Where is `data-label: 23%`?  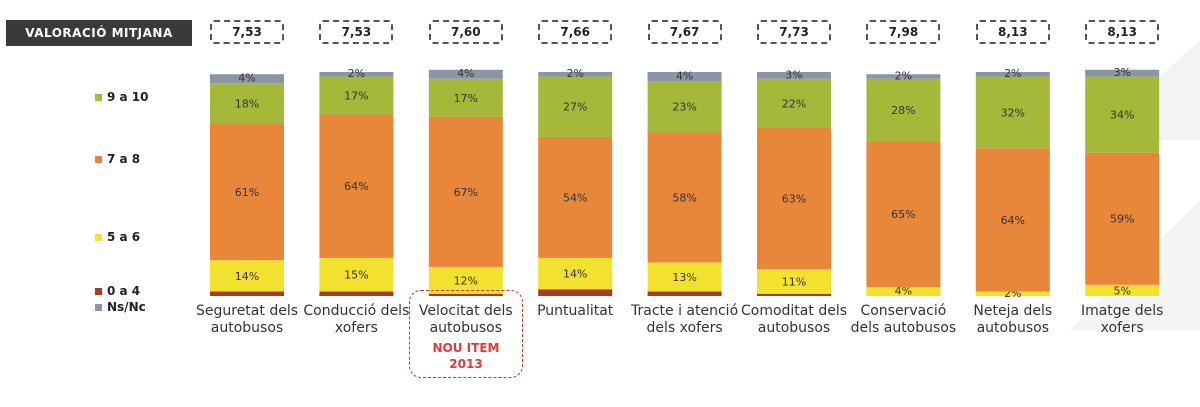 data-label: 23% is located at coordinates (684, 107).